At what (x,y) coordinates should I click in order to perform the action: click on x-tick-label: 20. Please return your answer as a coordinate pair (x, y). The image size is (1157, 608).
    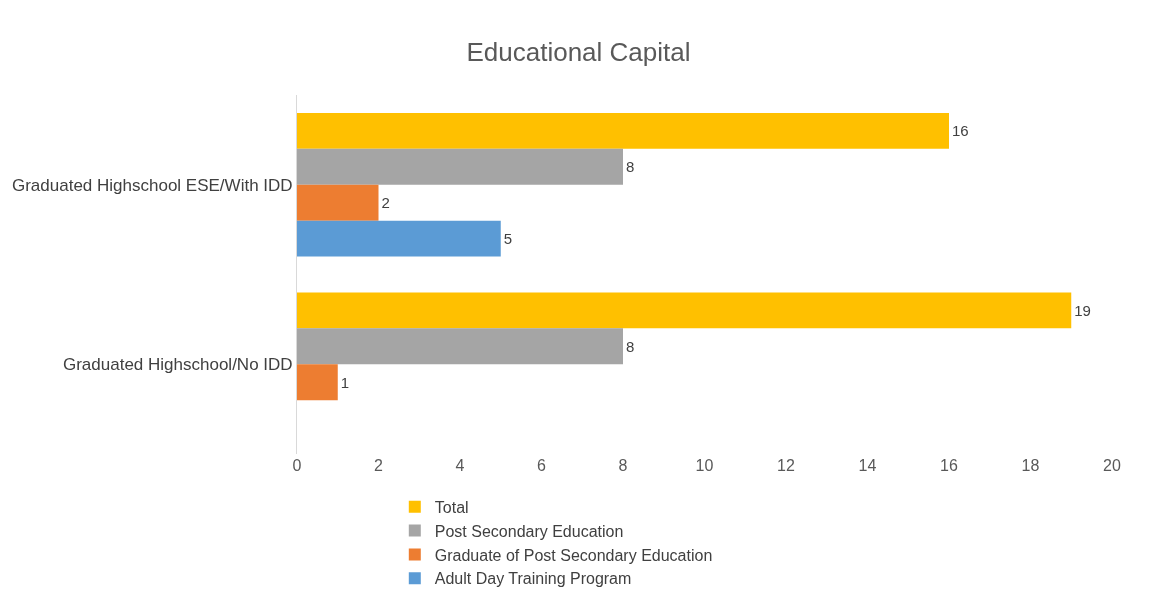
    Looking at the image, I should click on (1112, 465).